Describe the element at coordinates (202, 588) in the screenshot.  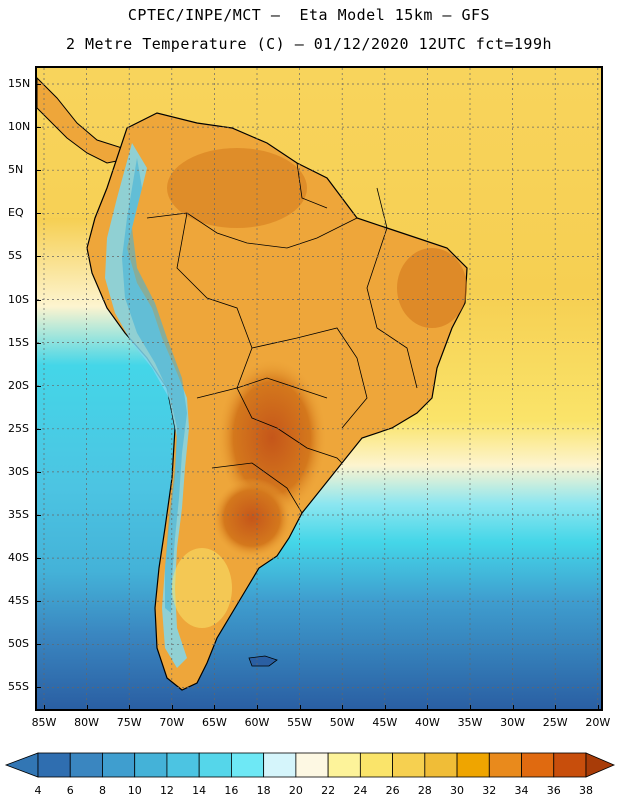
I see `patagonia-mild-zone` at that location.